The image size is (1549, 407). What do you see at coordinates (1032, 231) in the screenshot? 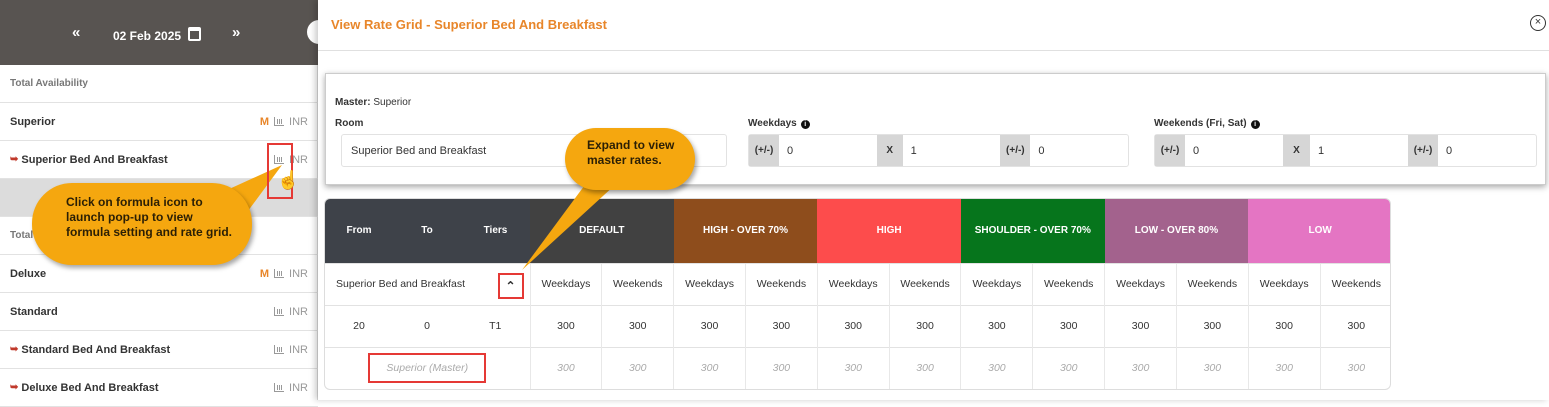
I see `season-header: SHOULDER - OVER 70%` at bounding box center [1032, 231].